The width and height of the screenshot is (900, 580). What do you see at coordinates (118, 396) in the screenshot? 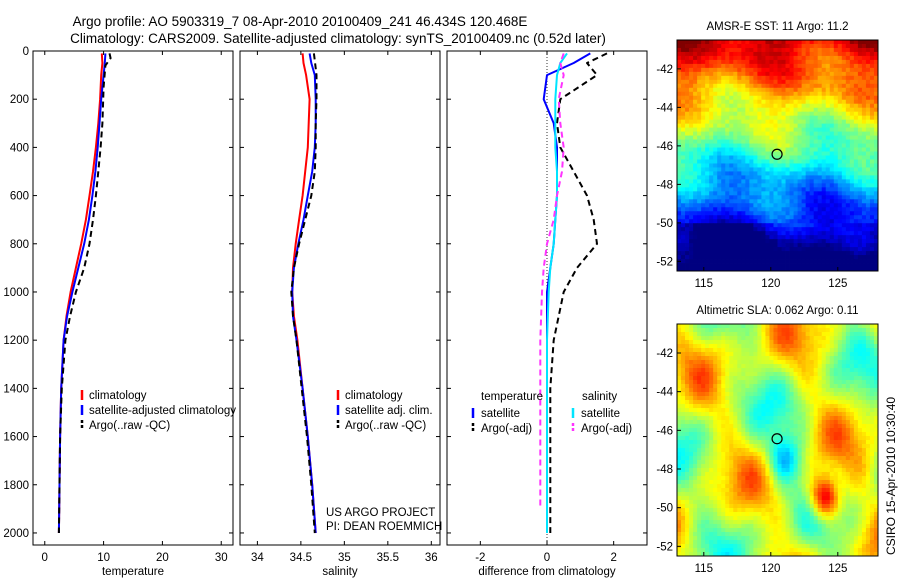
I see `legend-label: climatology` at bounding box center [118, 396].